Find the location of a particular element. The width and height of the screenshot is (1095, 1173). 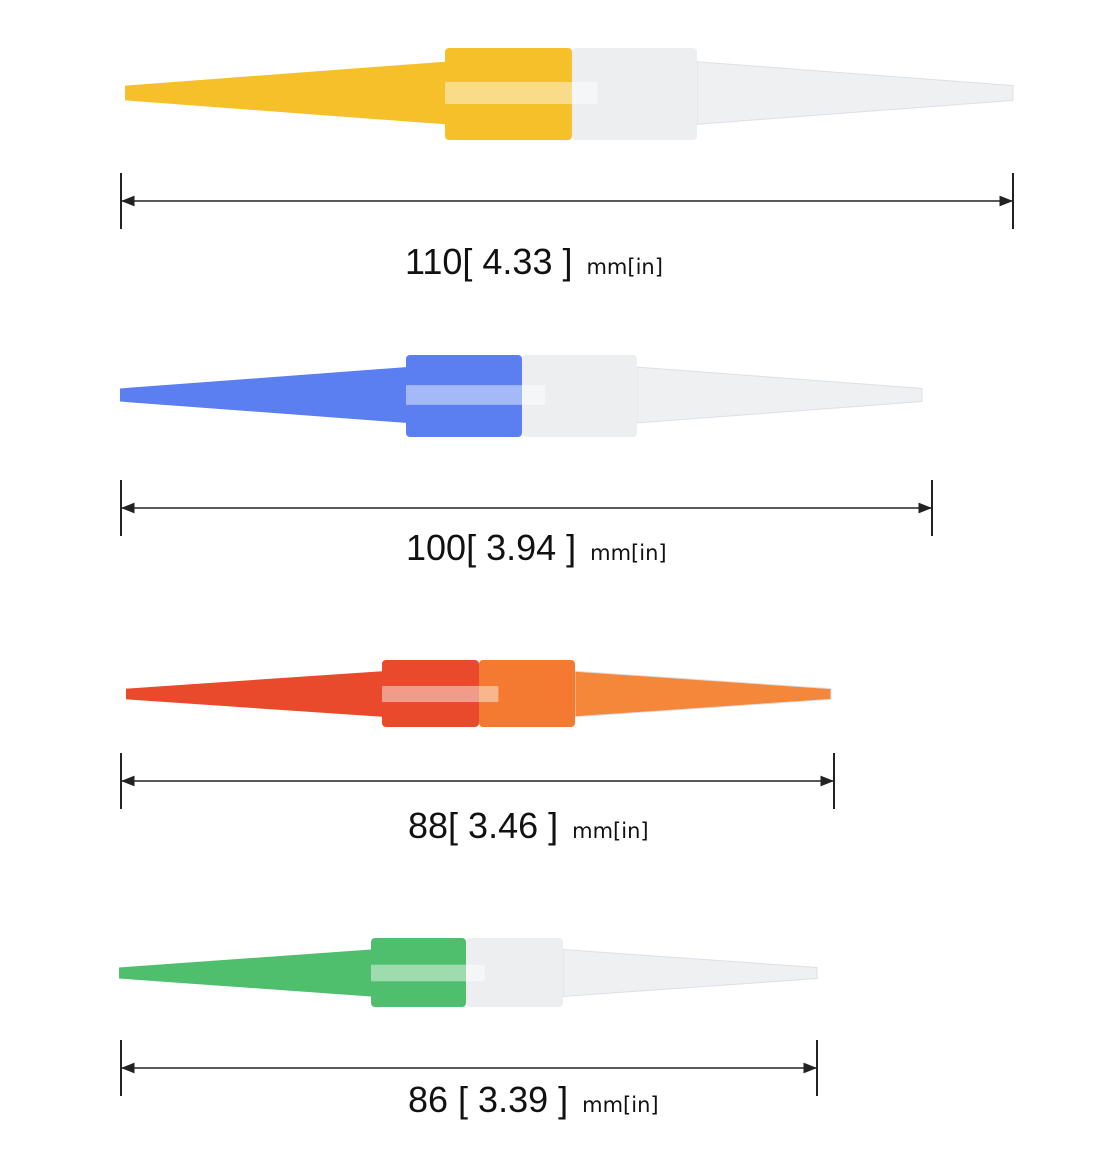

dimension-label: 88[ 3.46 ] mm[in] is located at coordinates (528, 825).